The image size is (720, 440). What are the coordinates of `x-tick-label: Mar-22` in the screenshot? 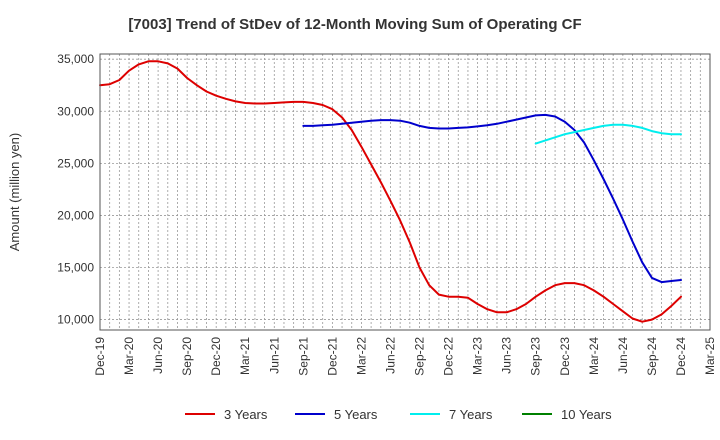 It's located at (361, 356).